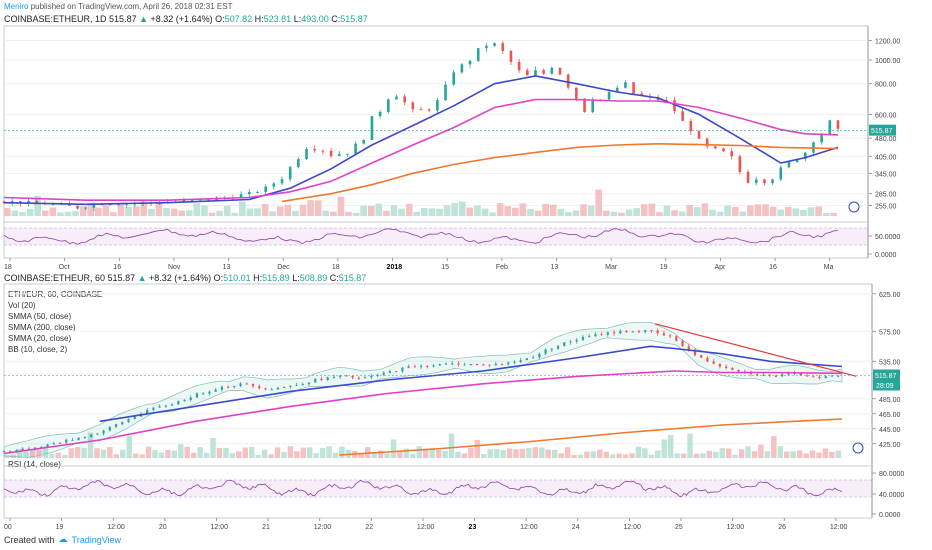 The width and height of the screenshot is (932, 550). I want to click on x-tick-label: 12:00, so click(736, 527).